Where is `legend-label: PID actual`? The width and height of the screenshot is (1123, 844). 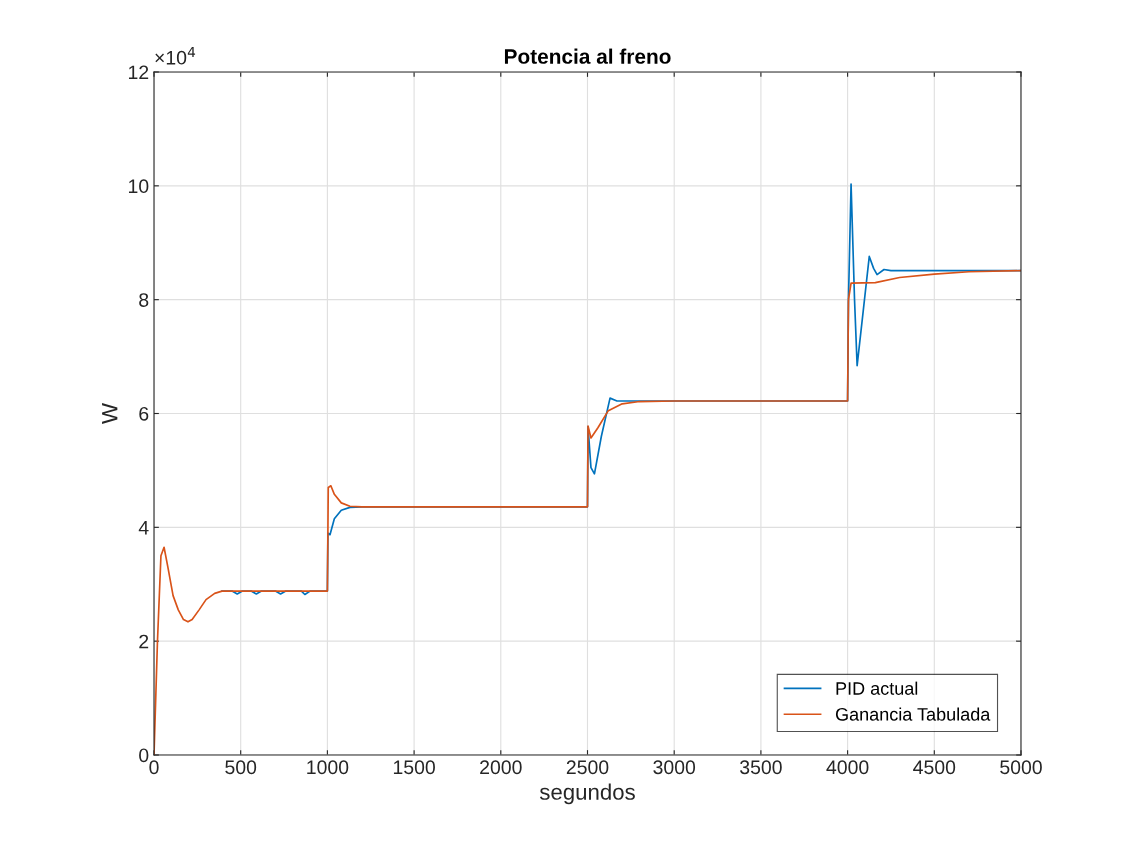 legend-label: PID actual is located at coordinates (877, 688).